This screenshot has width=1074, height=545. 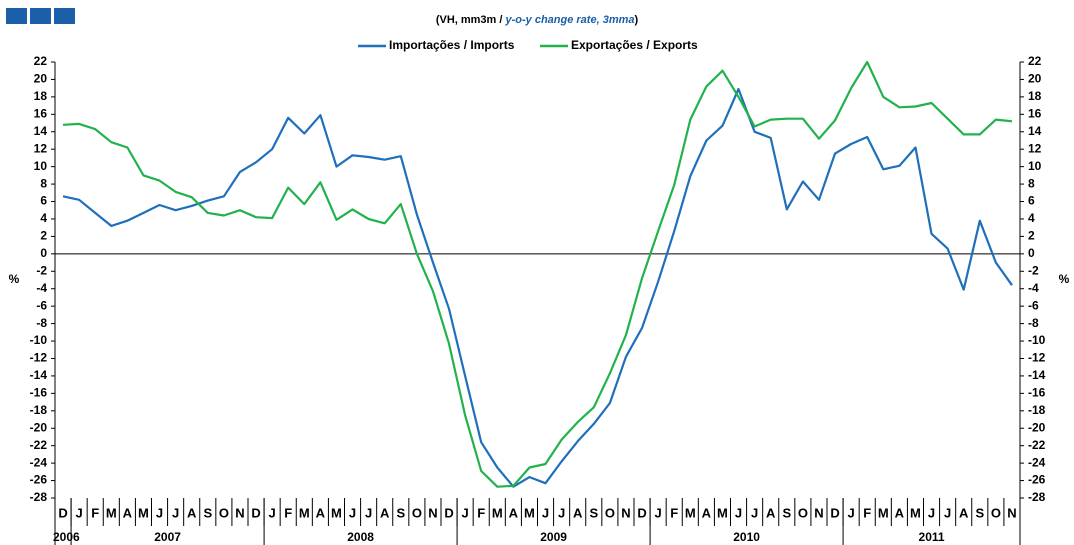 I want to click on y2-tick-label: 16, so click(x=1035, y=113).